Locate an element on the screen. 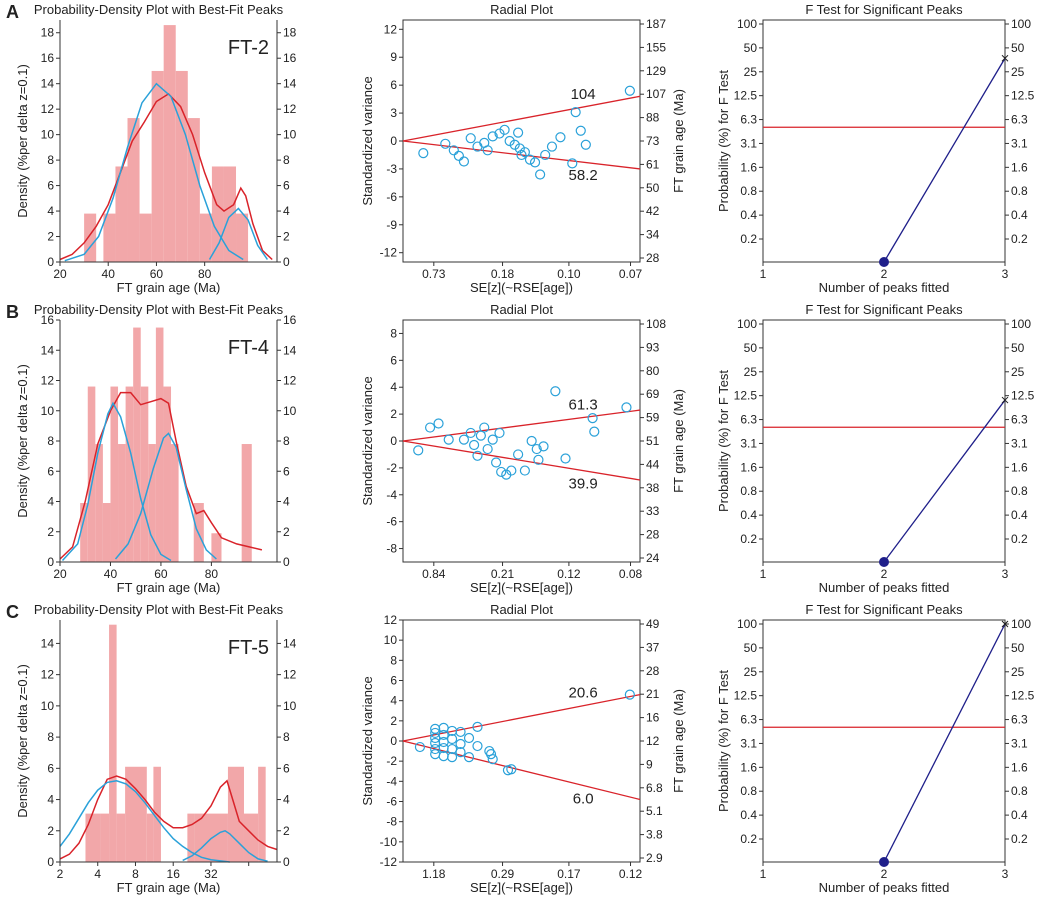  f-test-line is located at coordinates (944, 743).